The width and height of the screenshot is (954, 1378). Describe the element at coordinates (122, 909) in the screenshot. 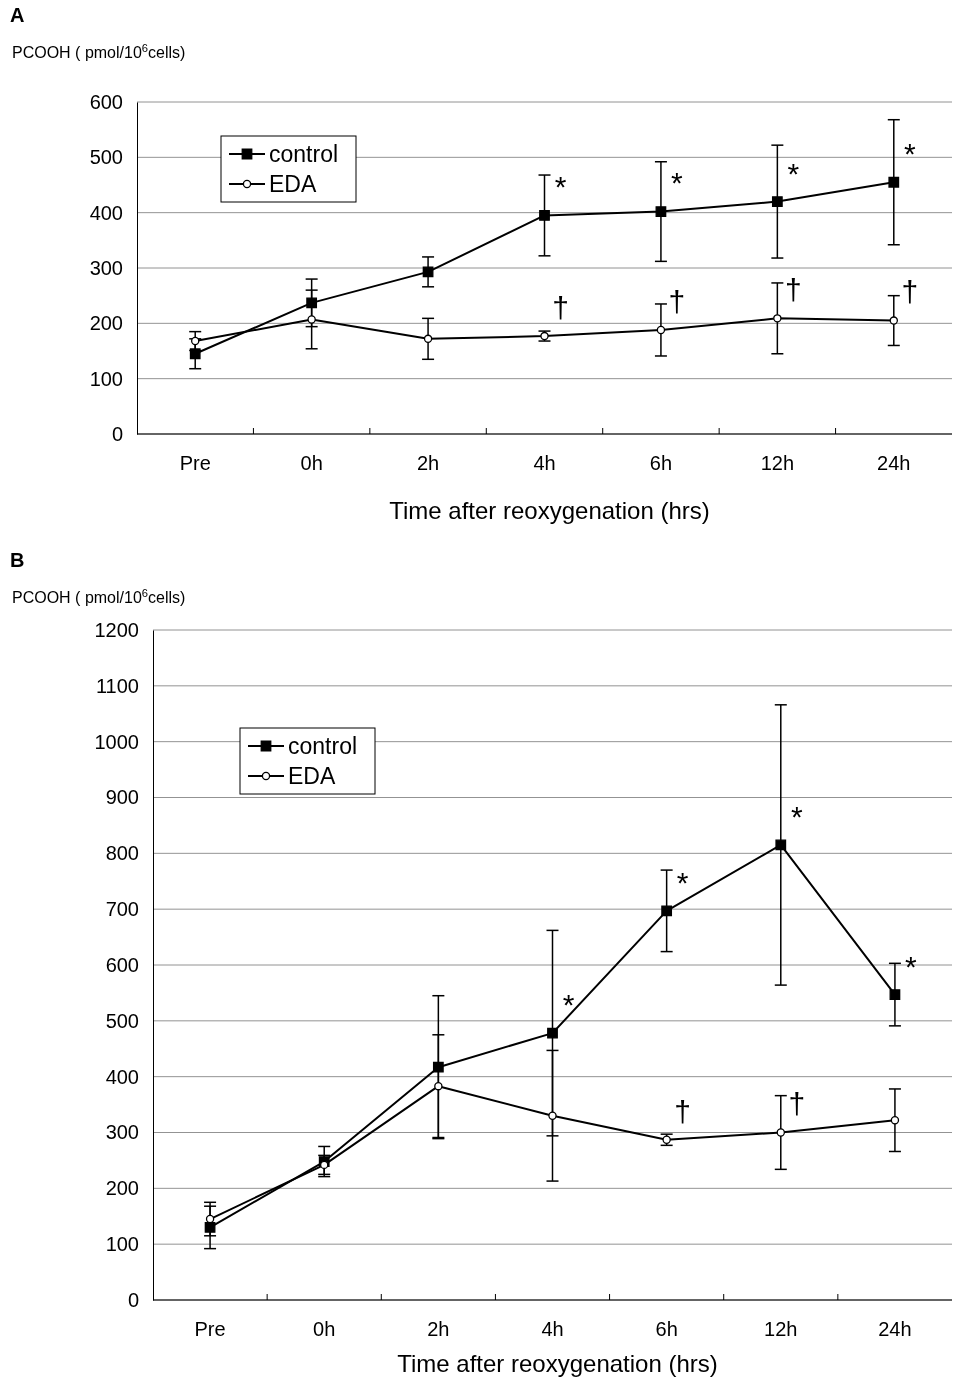

I see `y-tick-label: 700` at that location.